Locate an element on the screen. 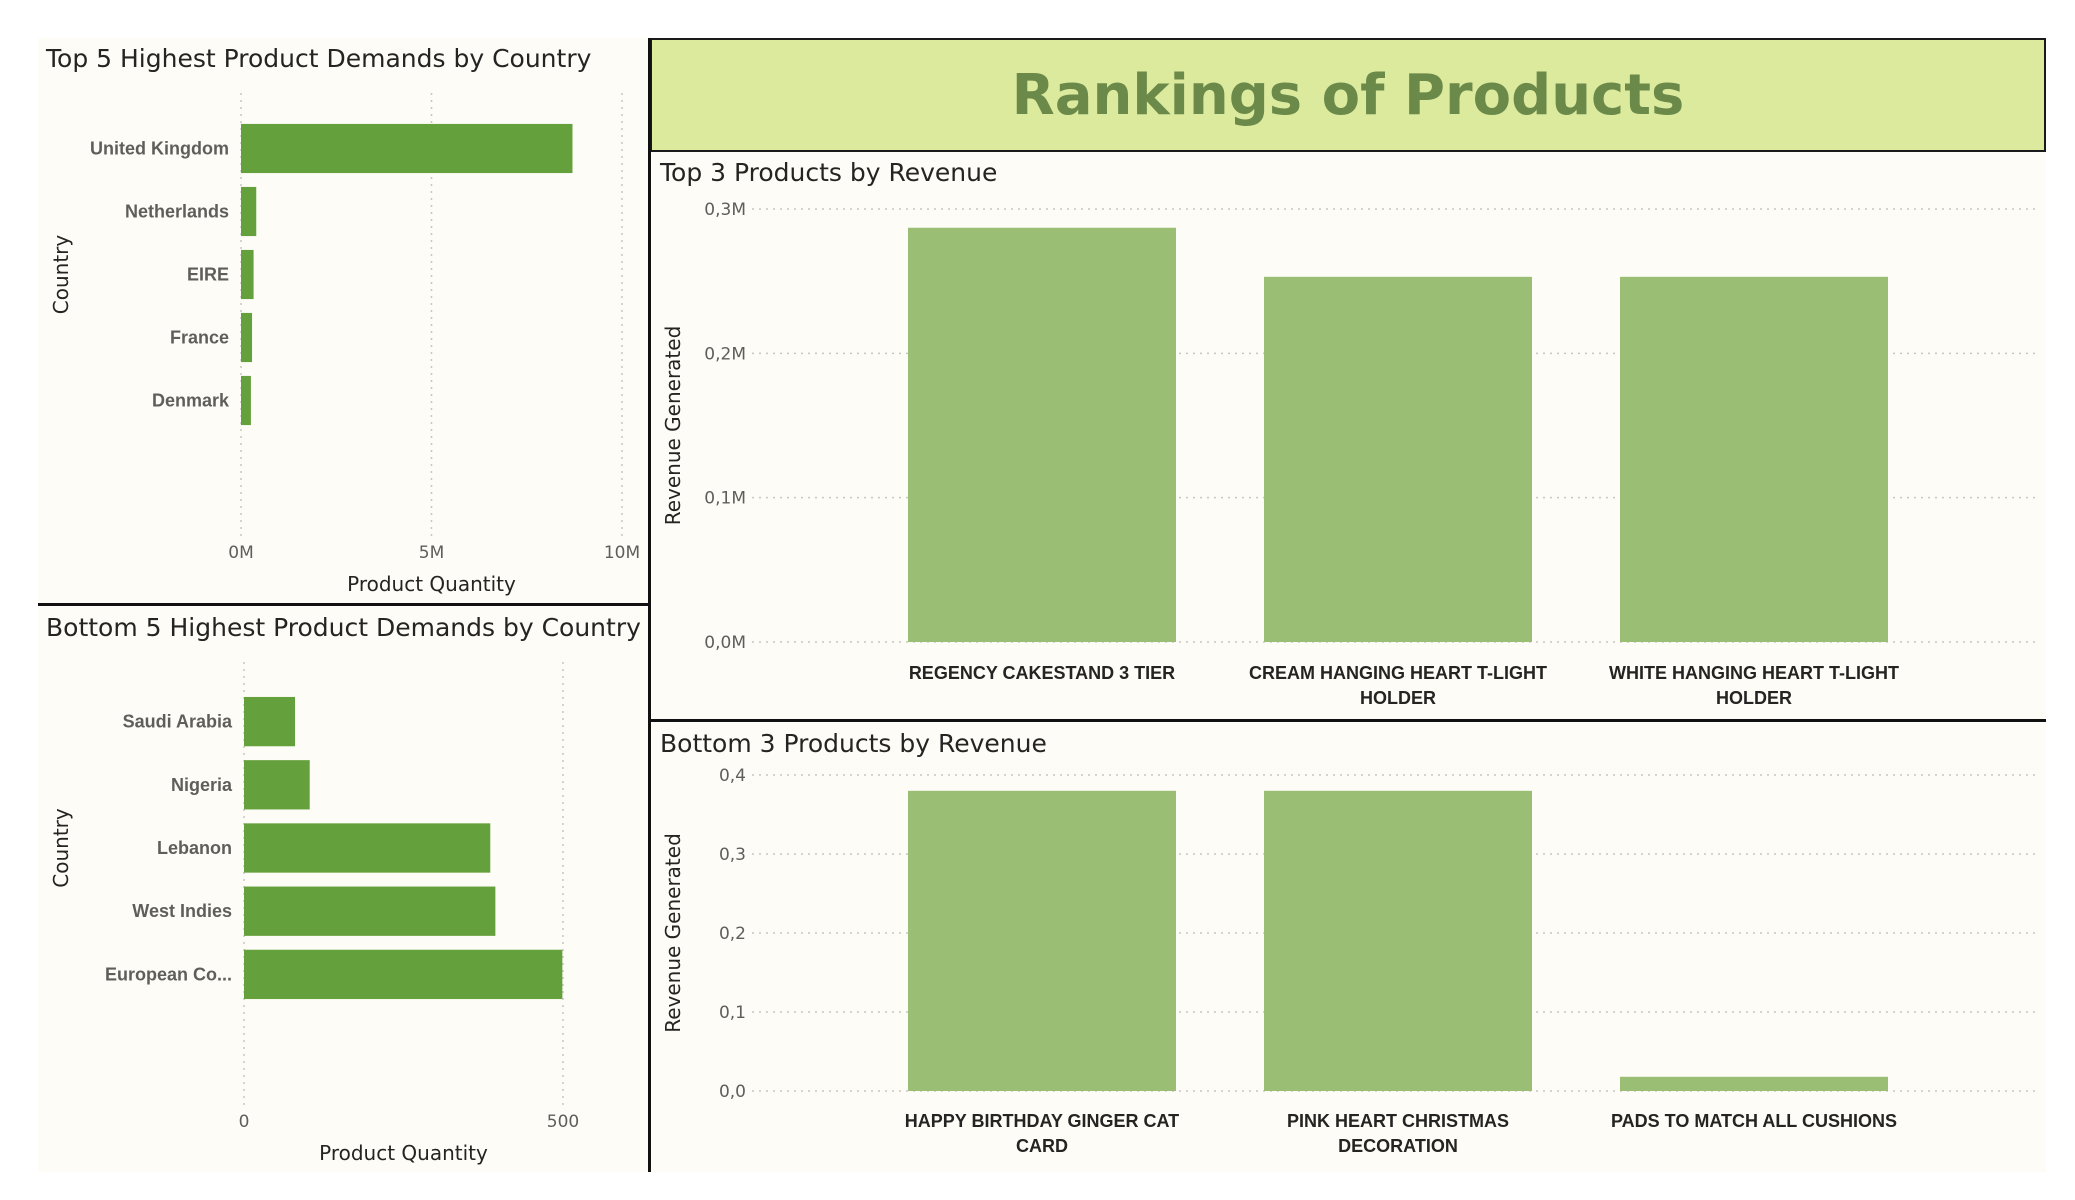 The height and width of the screenshot is (1200, 2075). category-label: Netherlands is located at coordinates (177, 212).